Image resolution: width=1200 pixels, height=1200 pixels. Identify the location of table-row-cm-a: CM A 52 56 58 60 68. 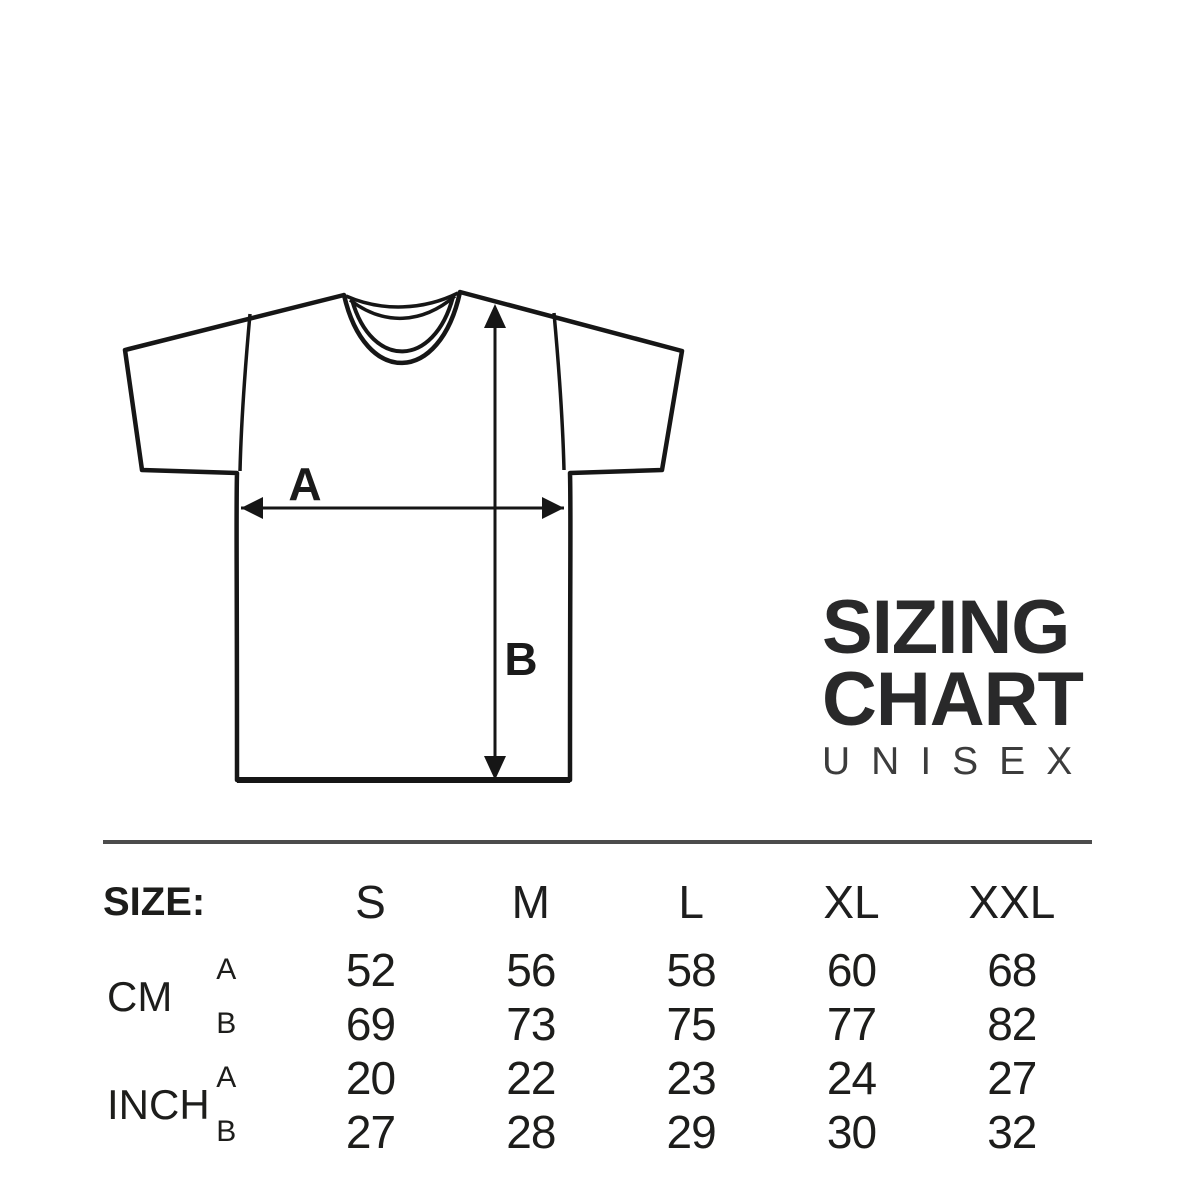
(597, 981).